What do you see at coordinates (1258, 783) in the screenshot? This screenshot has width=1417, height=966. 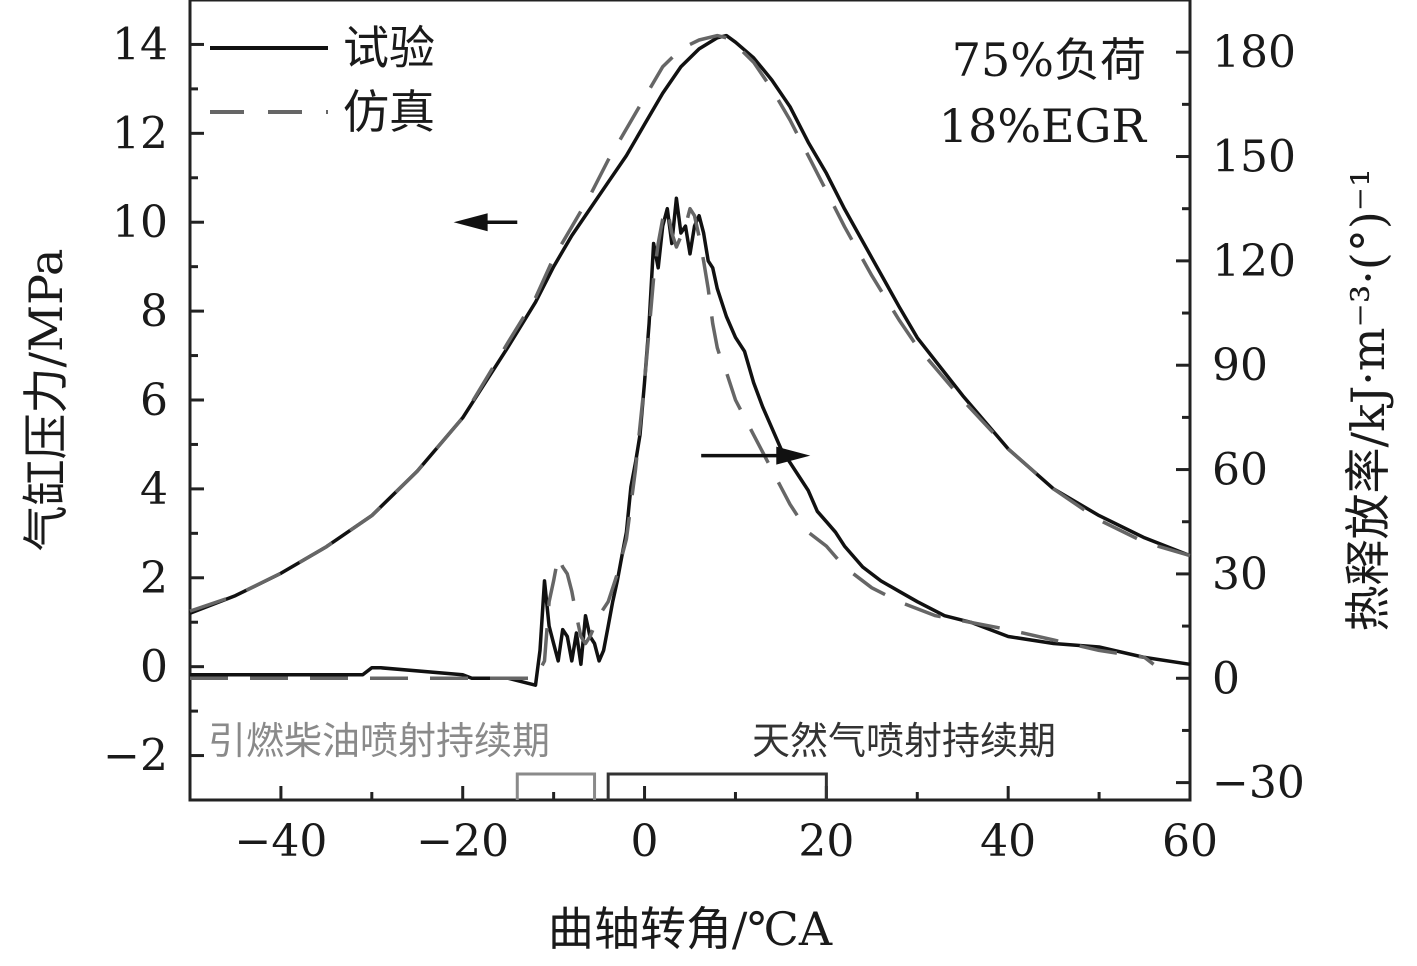 I see `y-right-tick-label: −30` at bounding box center [1258, 783].